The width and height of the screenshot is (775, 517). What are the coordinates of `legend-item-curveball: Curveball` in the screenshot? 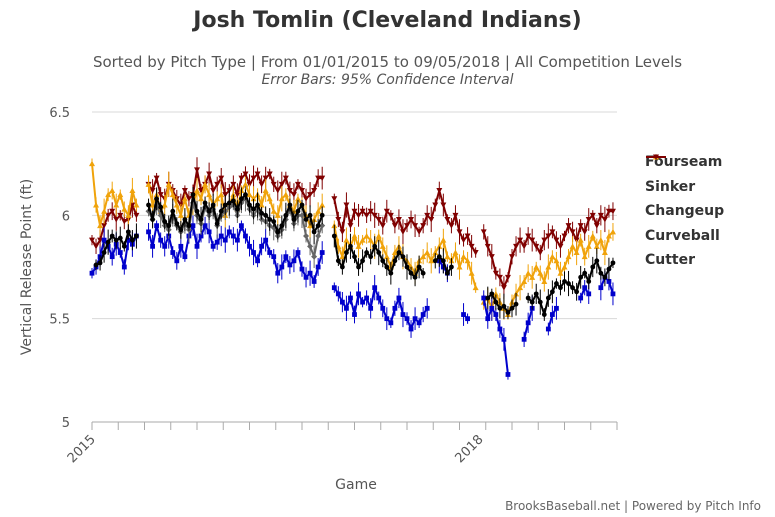 It's located at (684, 201).